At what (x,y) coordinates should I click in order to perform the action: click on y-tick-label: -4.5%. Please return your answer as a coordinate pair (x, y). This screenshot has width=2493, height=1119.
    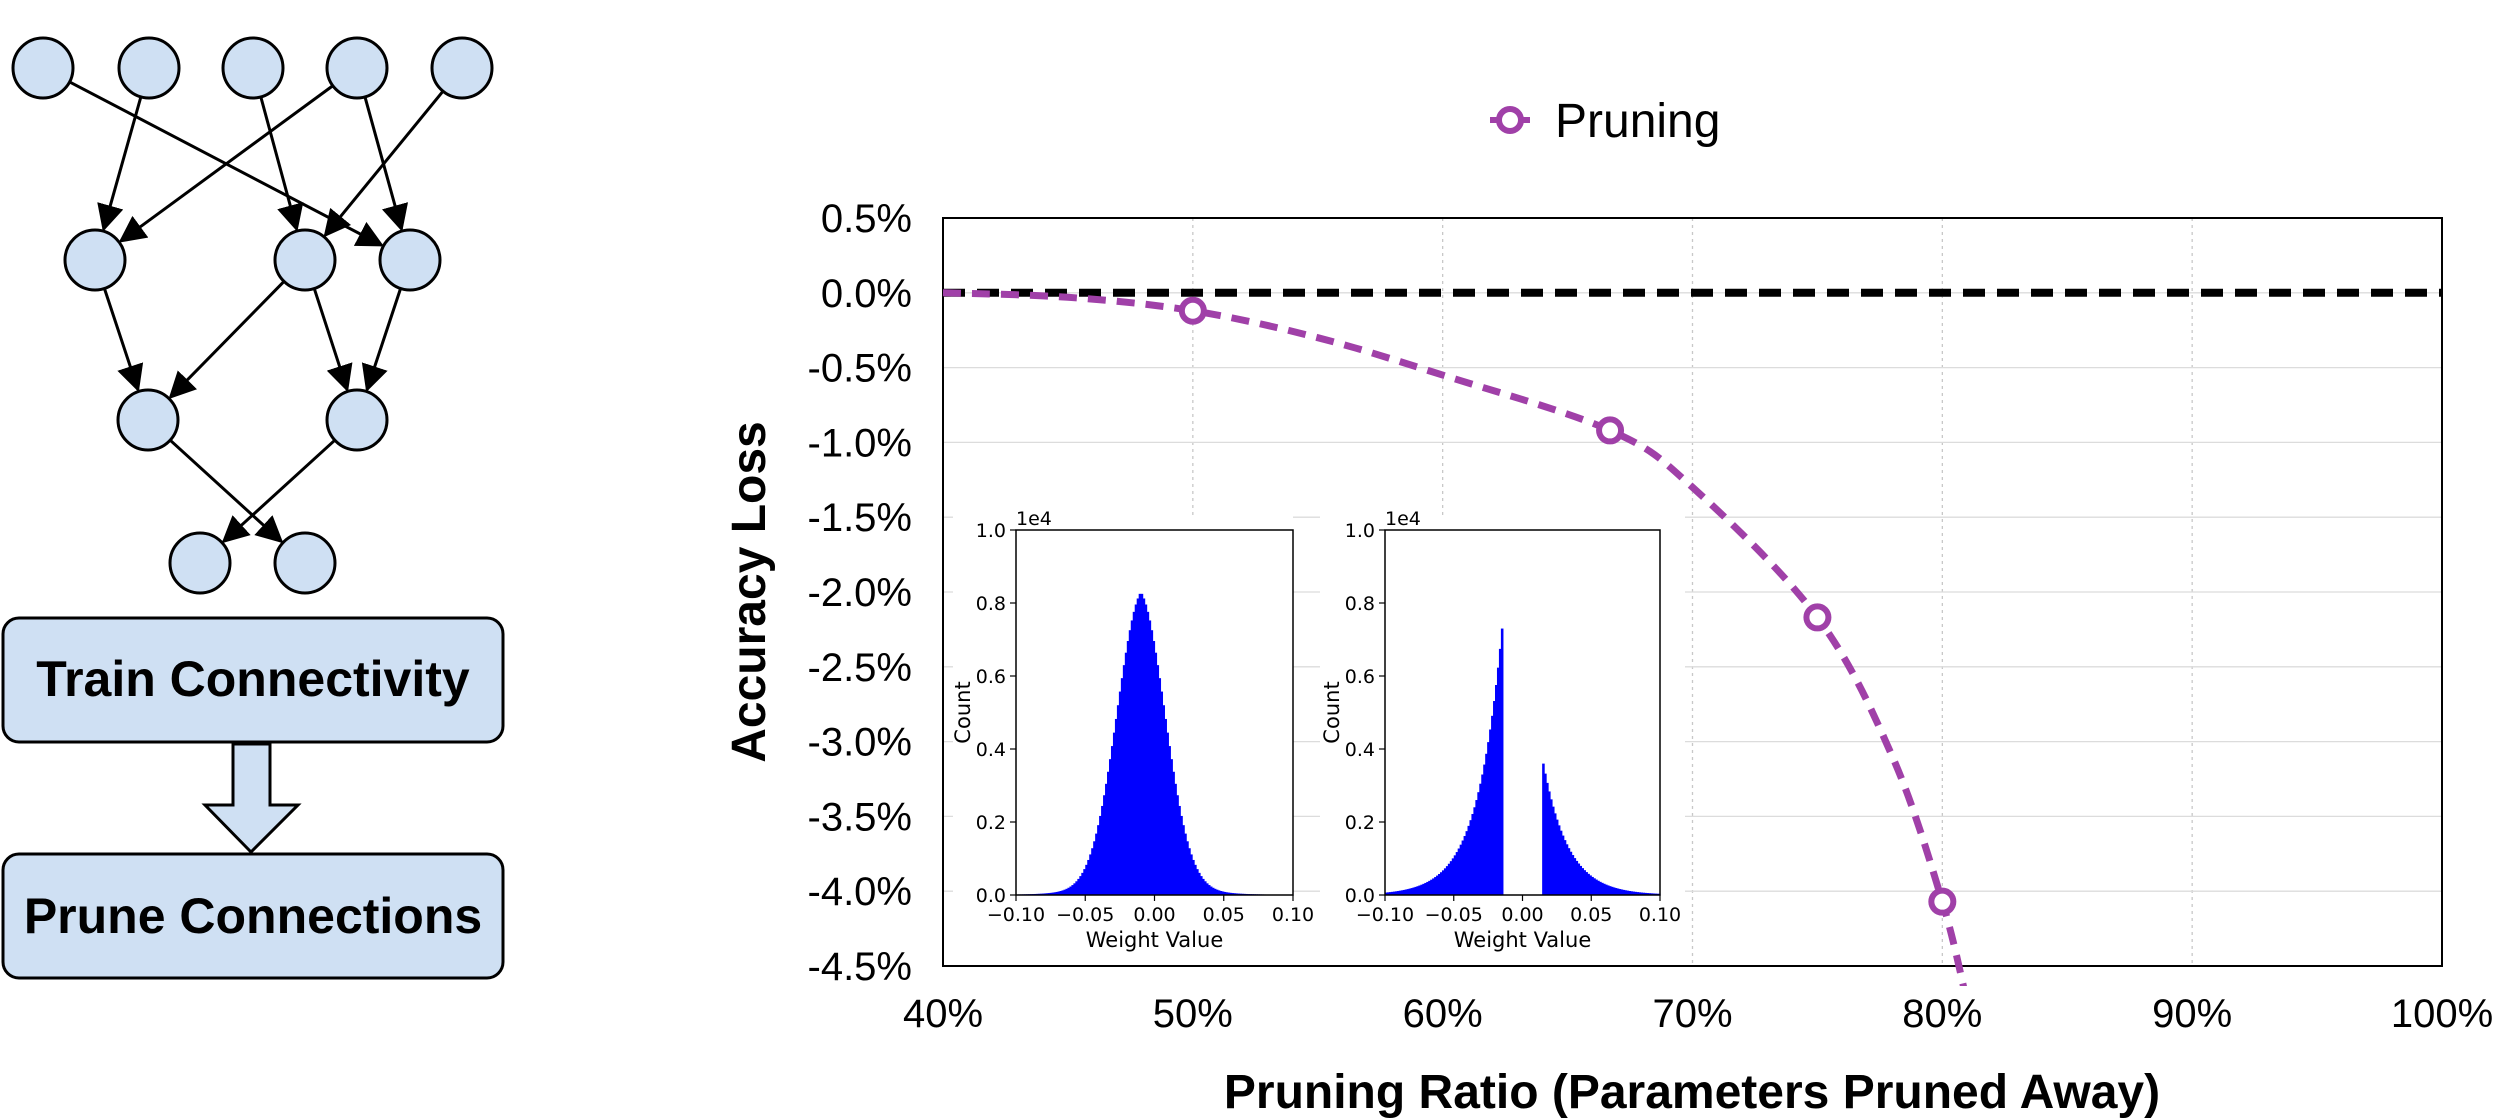
    Looking at the image, I should click on (860, 967).